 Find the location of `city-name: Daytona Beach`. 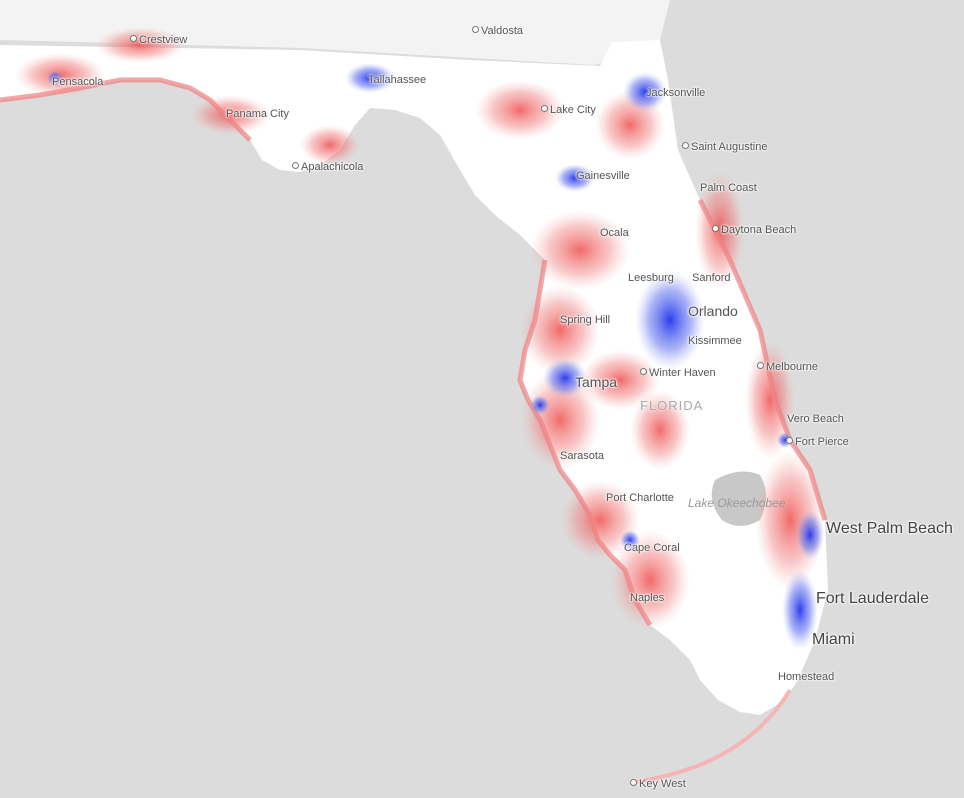

city-name: Daytona Beach is located at coordinates (759, 230).